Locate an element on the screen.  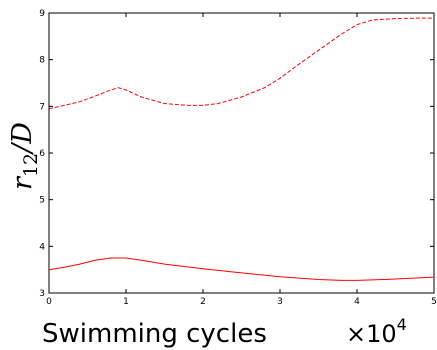
y-axis-label-subscript: 12 is located at coordinates (31, 165).